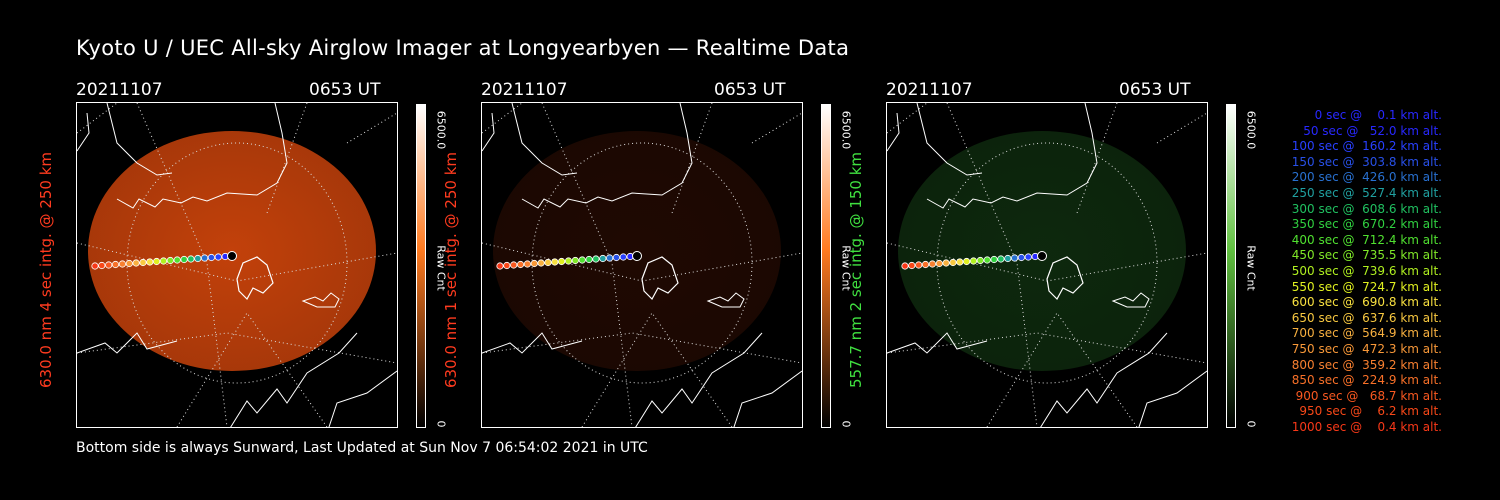 The width and height of the screenshot is (1500, 500). What do you see at coordinates (1364, 177) in the screenshot?
I see `legend-row: 200 sec @ 426.0 km alt.` at bounding box center [1364, 177].